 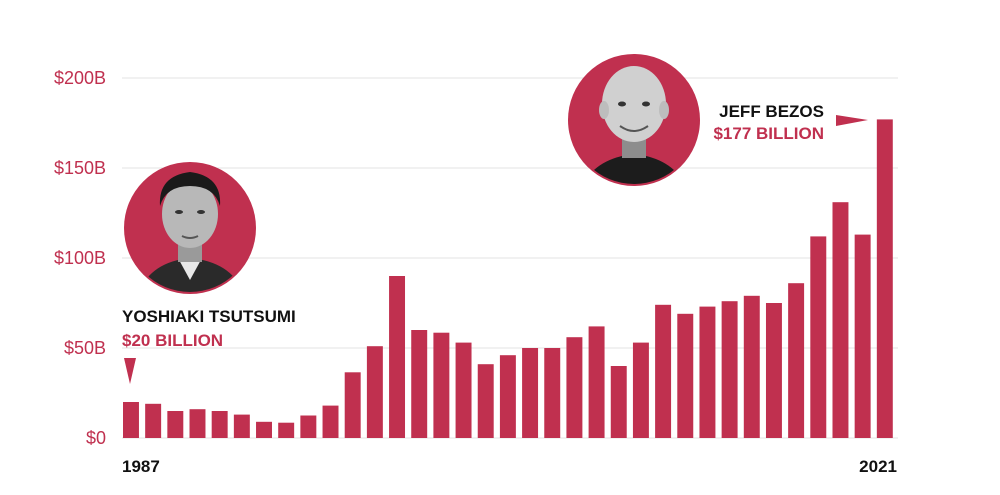 I want to click on bar-2009, so click(x=618, y=402).